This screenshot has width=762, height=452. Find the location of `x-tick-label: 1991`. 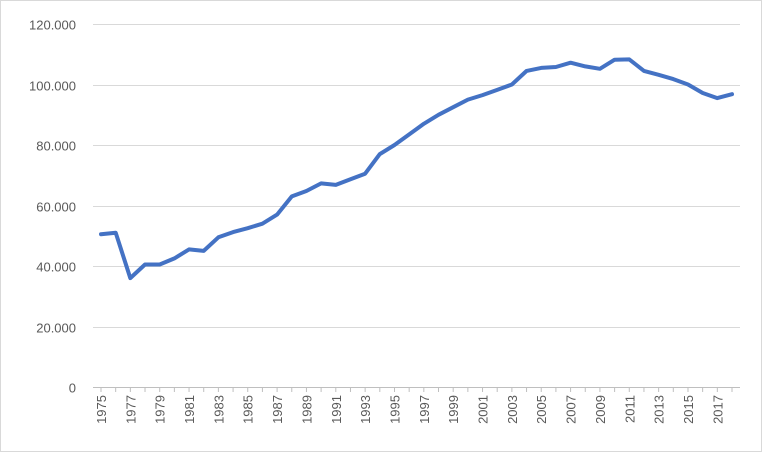

x-tick-label: 1991 is located at coordinates (336, 409).